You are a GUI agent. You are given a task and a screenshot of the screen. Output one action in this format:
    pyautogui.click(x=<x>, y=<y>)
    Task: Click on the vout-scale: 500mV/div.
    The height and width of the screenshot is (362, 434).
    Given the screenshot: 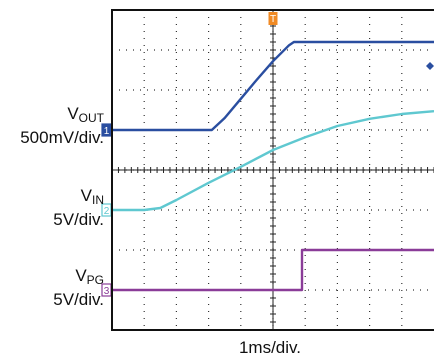 What is the action you would take?
    pyautogui.click(x=62, y=137)
    